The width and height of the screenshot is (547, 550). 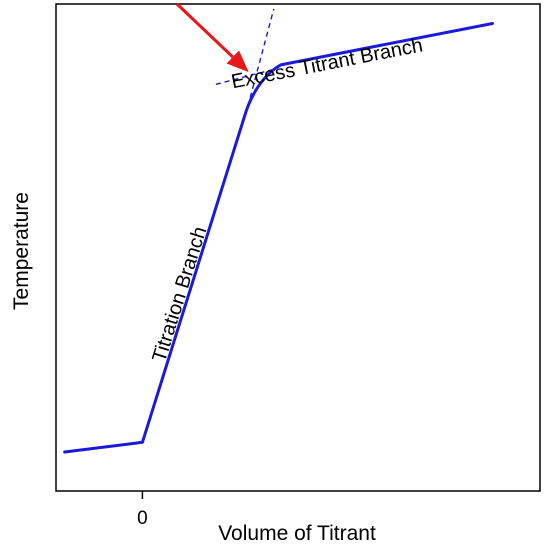 What do you see at coordinates (204, 30) in the screenshot?
I see `arrow-shaft` at bounding box center [204, 30].